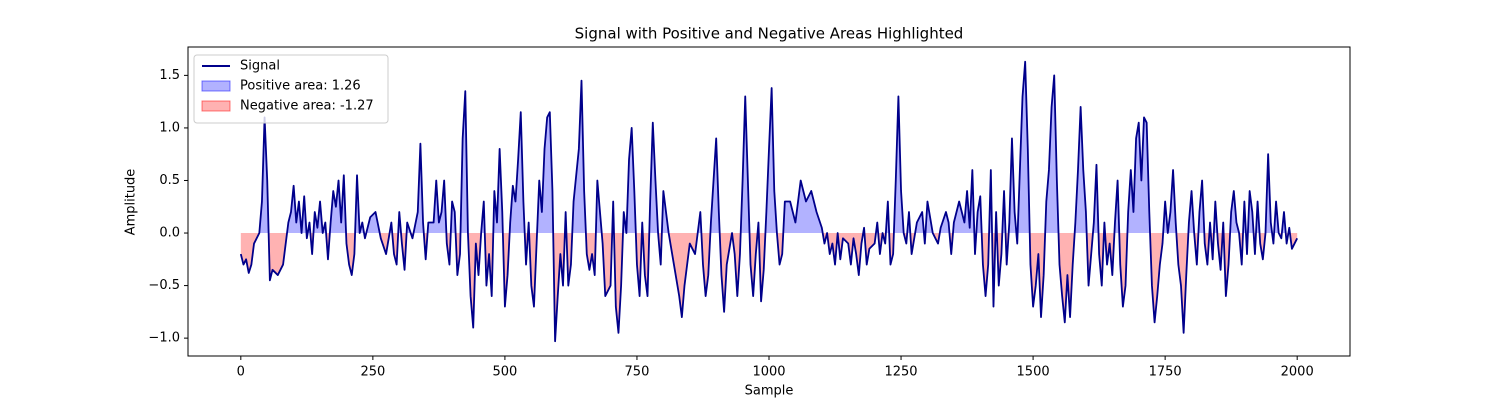 The width and height of the screenshot is (1500, 404). What do you see at coordinates (307, 106) in the screenshot?
I see `legend-label: Negative area: -1.27` at bounding box center [307, 106].